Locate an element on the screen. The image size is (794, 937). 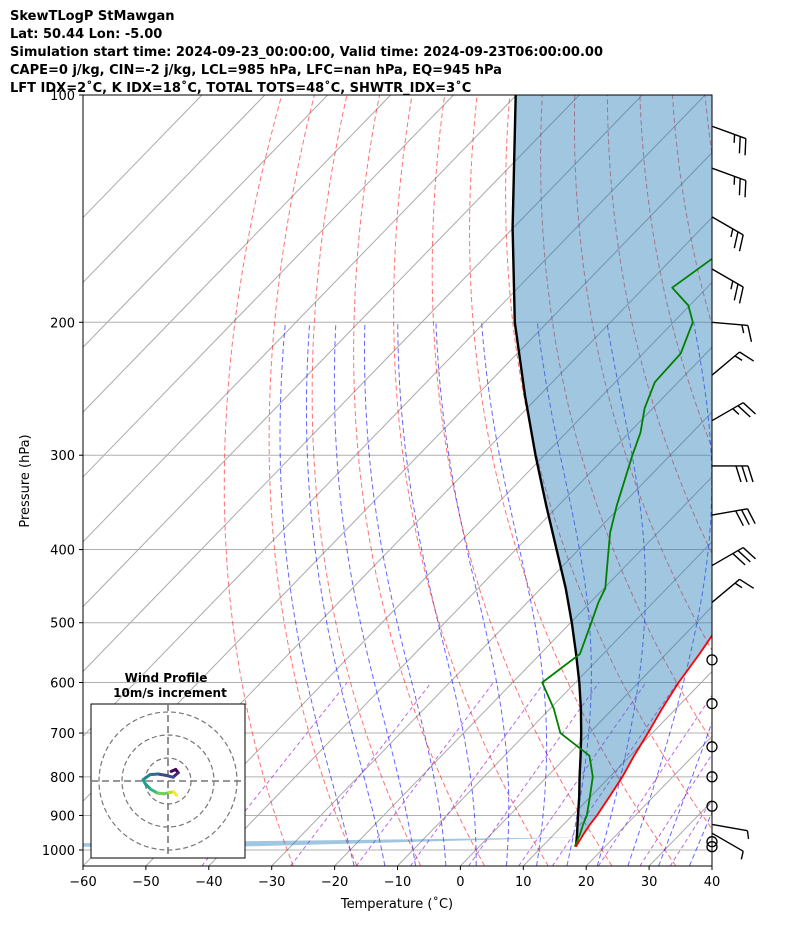
y-tick-label: 600 is located at coordinates (62, 684).